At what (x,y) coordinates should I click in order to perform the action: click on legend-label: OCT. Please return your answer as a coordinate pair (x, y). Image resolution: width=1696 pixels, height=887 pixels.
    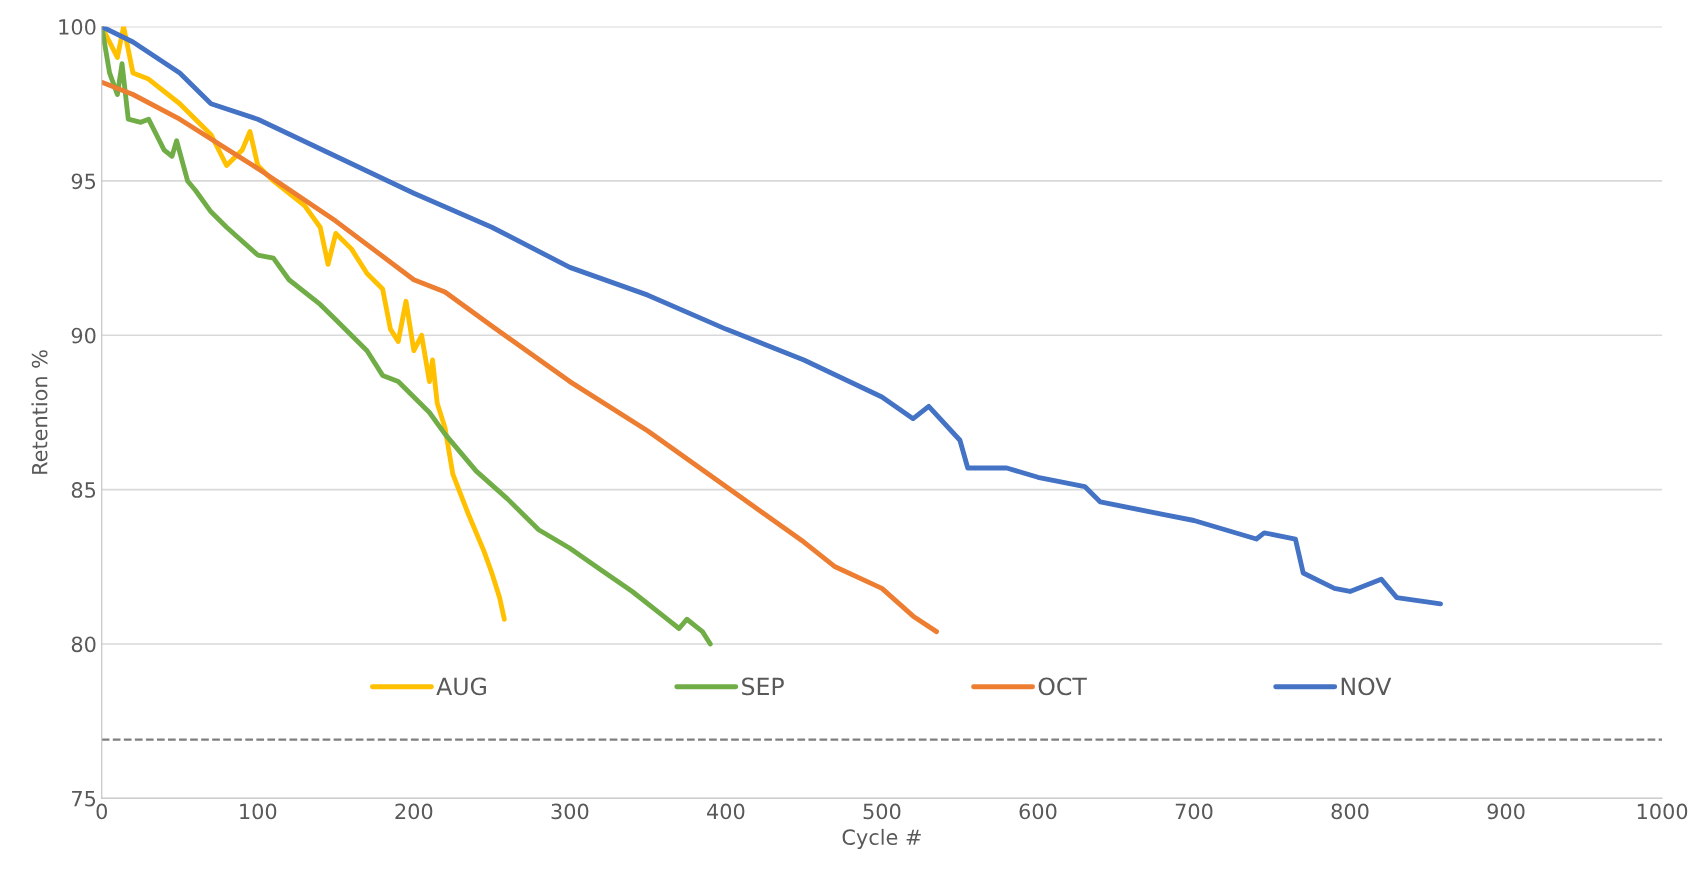
    Looking at the image, I should click on (1062, 686).